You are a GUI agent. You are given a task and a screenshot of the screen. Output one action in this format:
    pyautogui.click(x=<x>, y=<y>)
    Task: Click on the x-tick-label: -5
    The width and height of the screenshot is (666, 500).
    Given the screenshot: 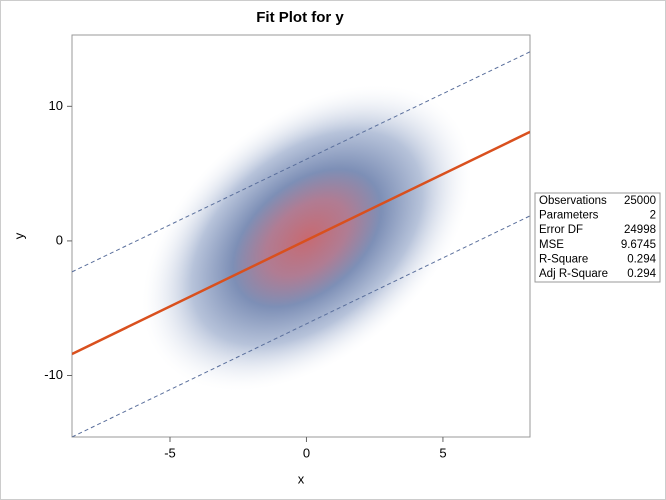 What is the action you would take?
    pyautogui.click(x=170, y=452)
    